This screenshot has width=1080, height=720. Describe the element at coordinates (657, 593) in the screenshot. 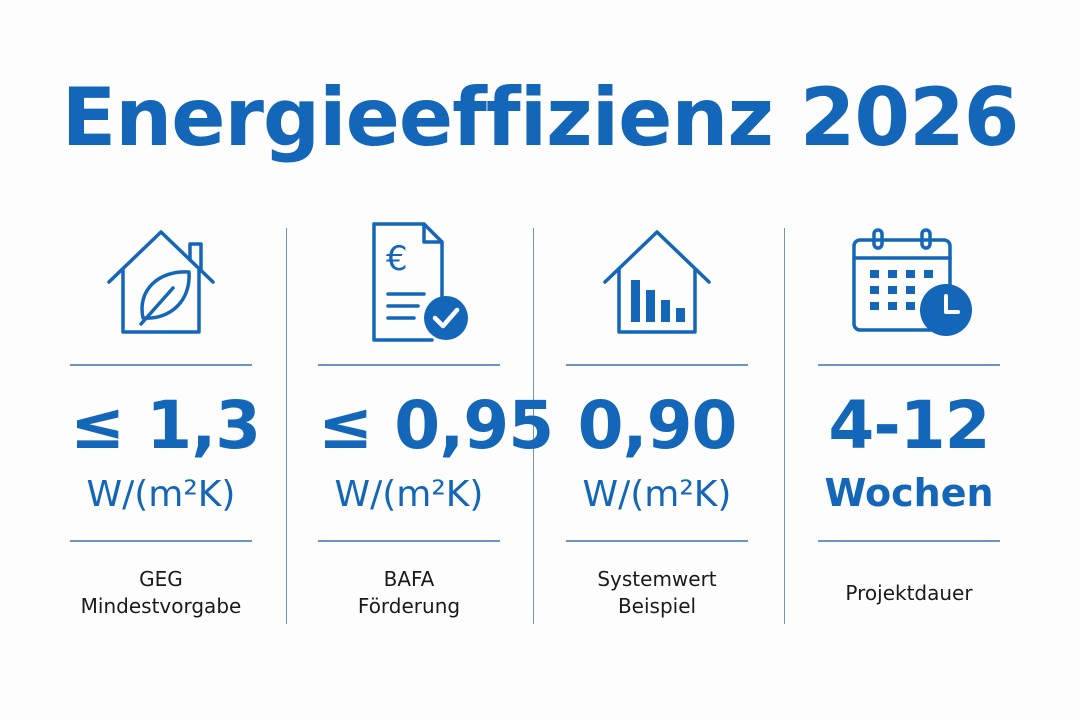

I see `stat-label: Systemwert Beispiel` at that location.